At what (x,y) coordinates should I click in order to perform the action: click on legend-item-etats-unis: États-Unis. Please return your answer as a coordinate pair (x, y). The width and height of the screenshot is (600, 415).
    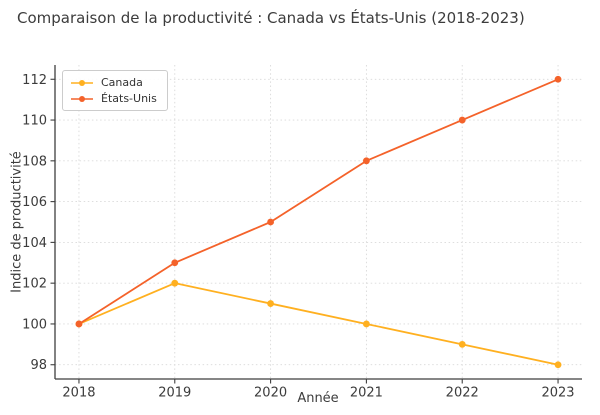
    Looking at the image, I should click on (113, 98).